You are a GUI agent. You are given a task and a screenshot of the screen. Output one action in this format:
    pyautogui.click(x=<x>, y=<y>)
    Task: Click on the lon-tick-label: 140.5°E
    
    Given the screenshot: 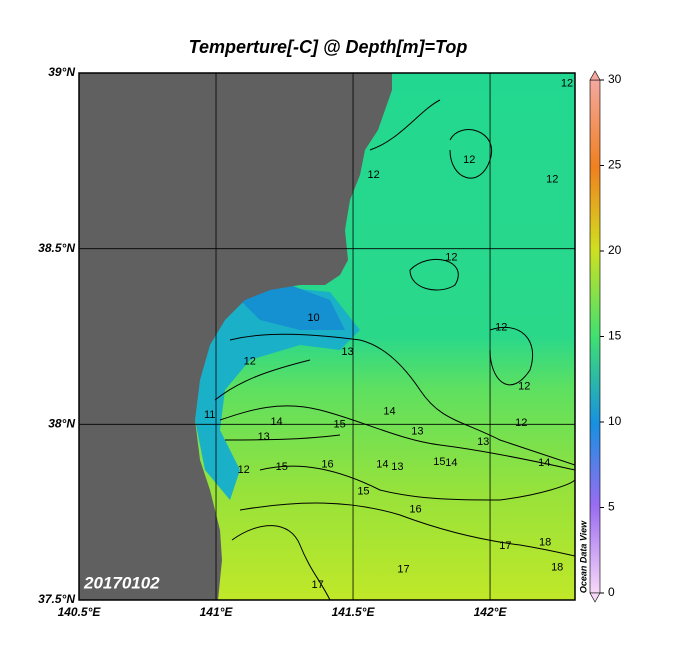 What is the action you would take?
    pyautogui.click(x=80, y=612)
    